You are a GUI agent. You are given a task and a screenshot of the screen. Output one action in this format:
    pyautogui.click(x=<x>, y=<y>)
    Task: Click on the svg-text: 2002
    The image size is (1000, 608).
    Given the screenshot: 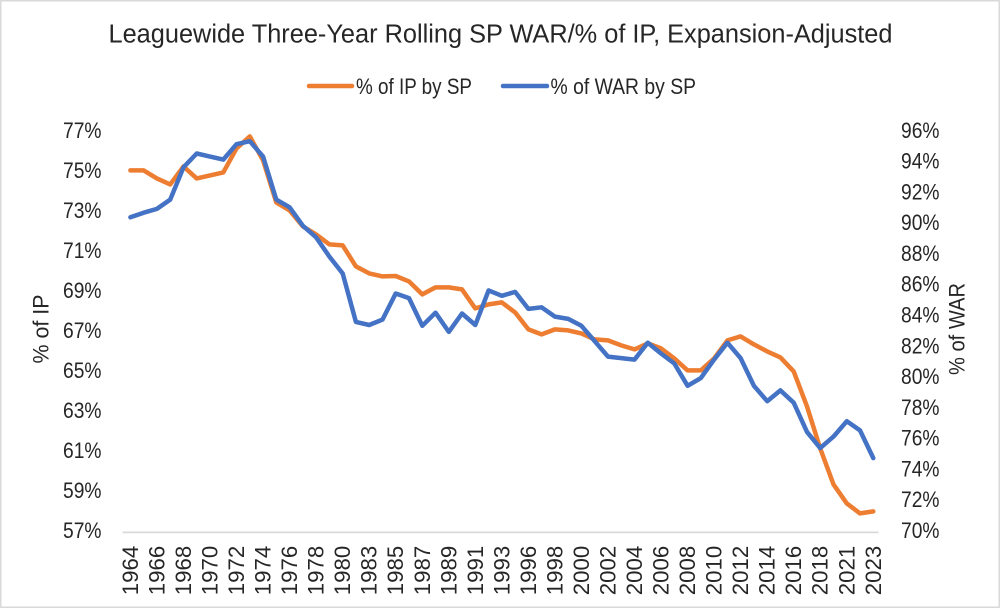 What is the action you would take?
    pyautogui.click(x=608, y=571)
    